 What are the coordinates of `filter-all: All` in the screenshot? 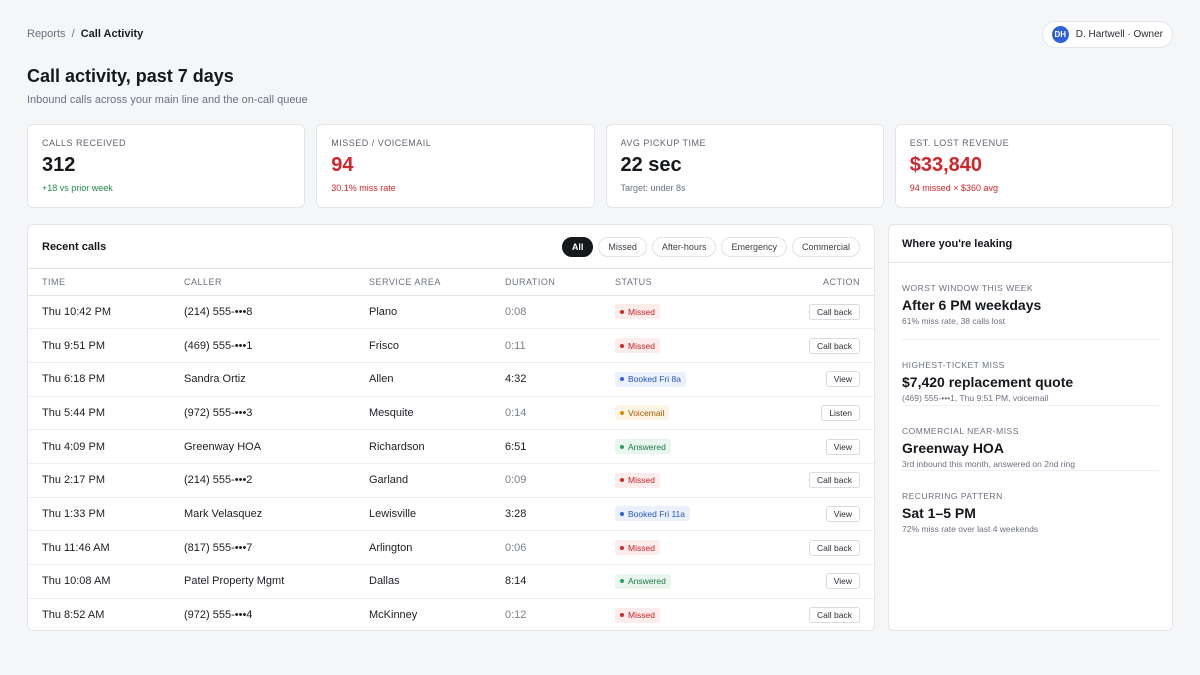 It's located at (577, 246).